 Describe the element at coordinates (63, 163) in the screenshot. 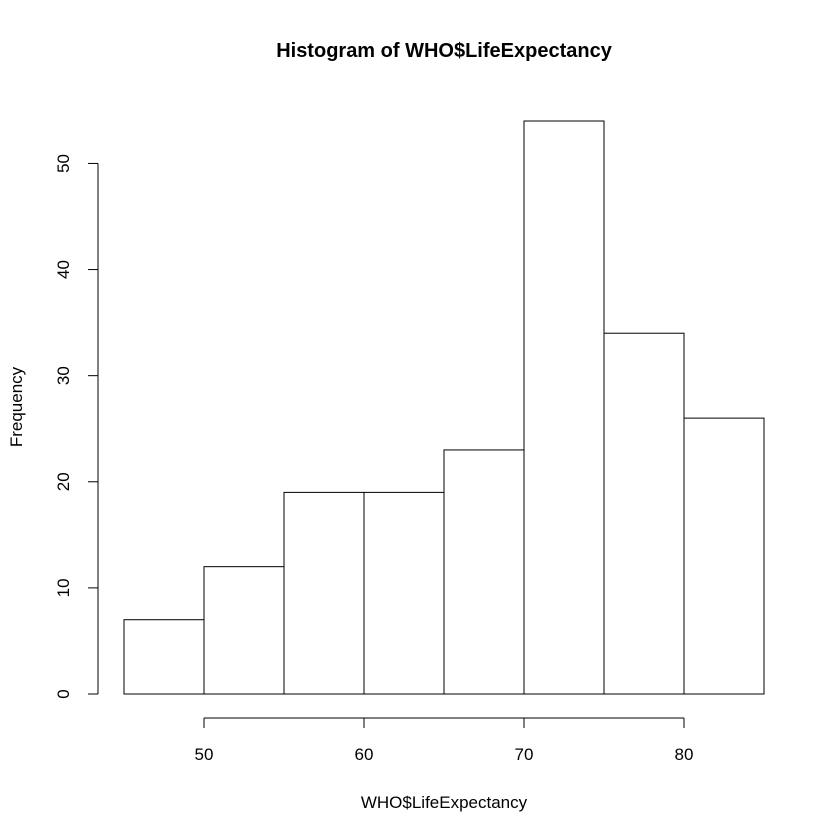

I see `y-tick-label: 50` at that location.